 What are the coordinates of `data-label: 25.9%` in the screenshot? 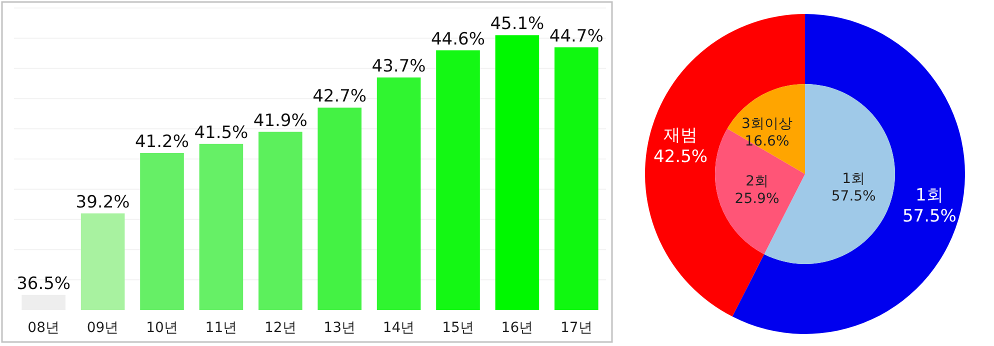 It's located at (757, 198).